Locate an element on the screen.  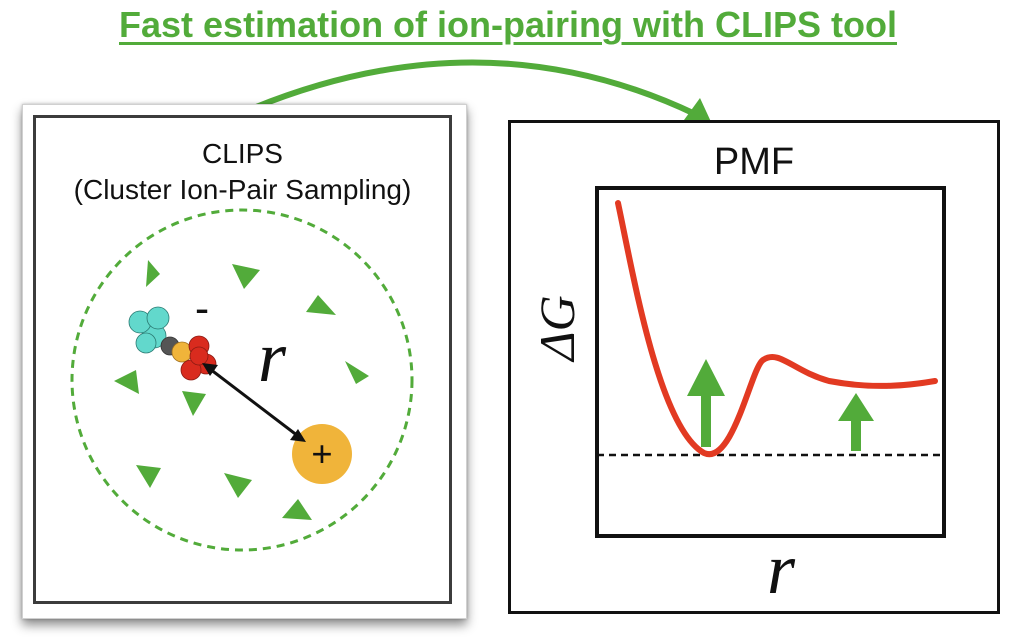
clips-title: CLIPS is located at coordinates (242, 153).